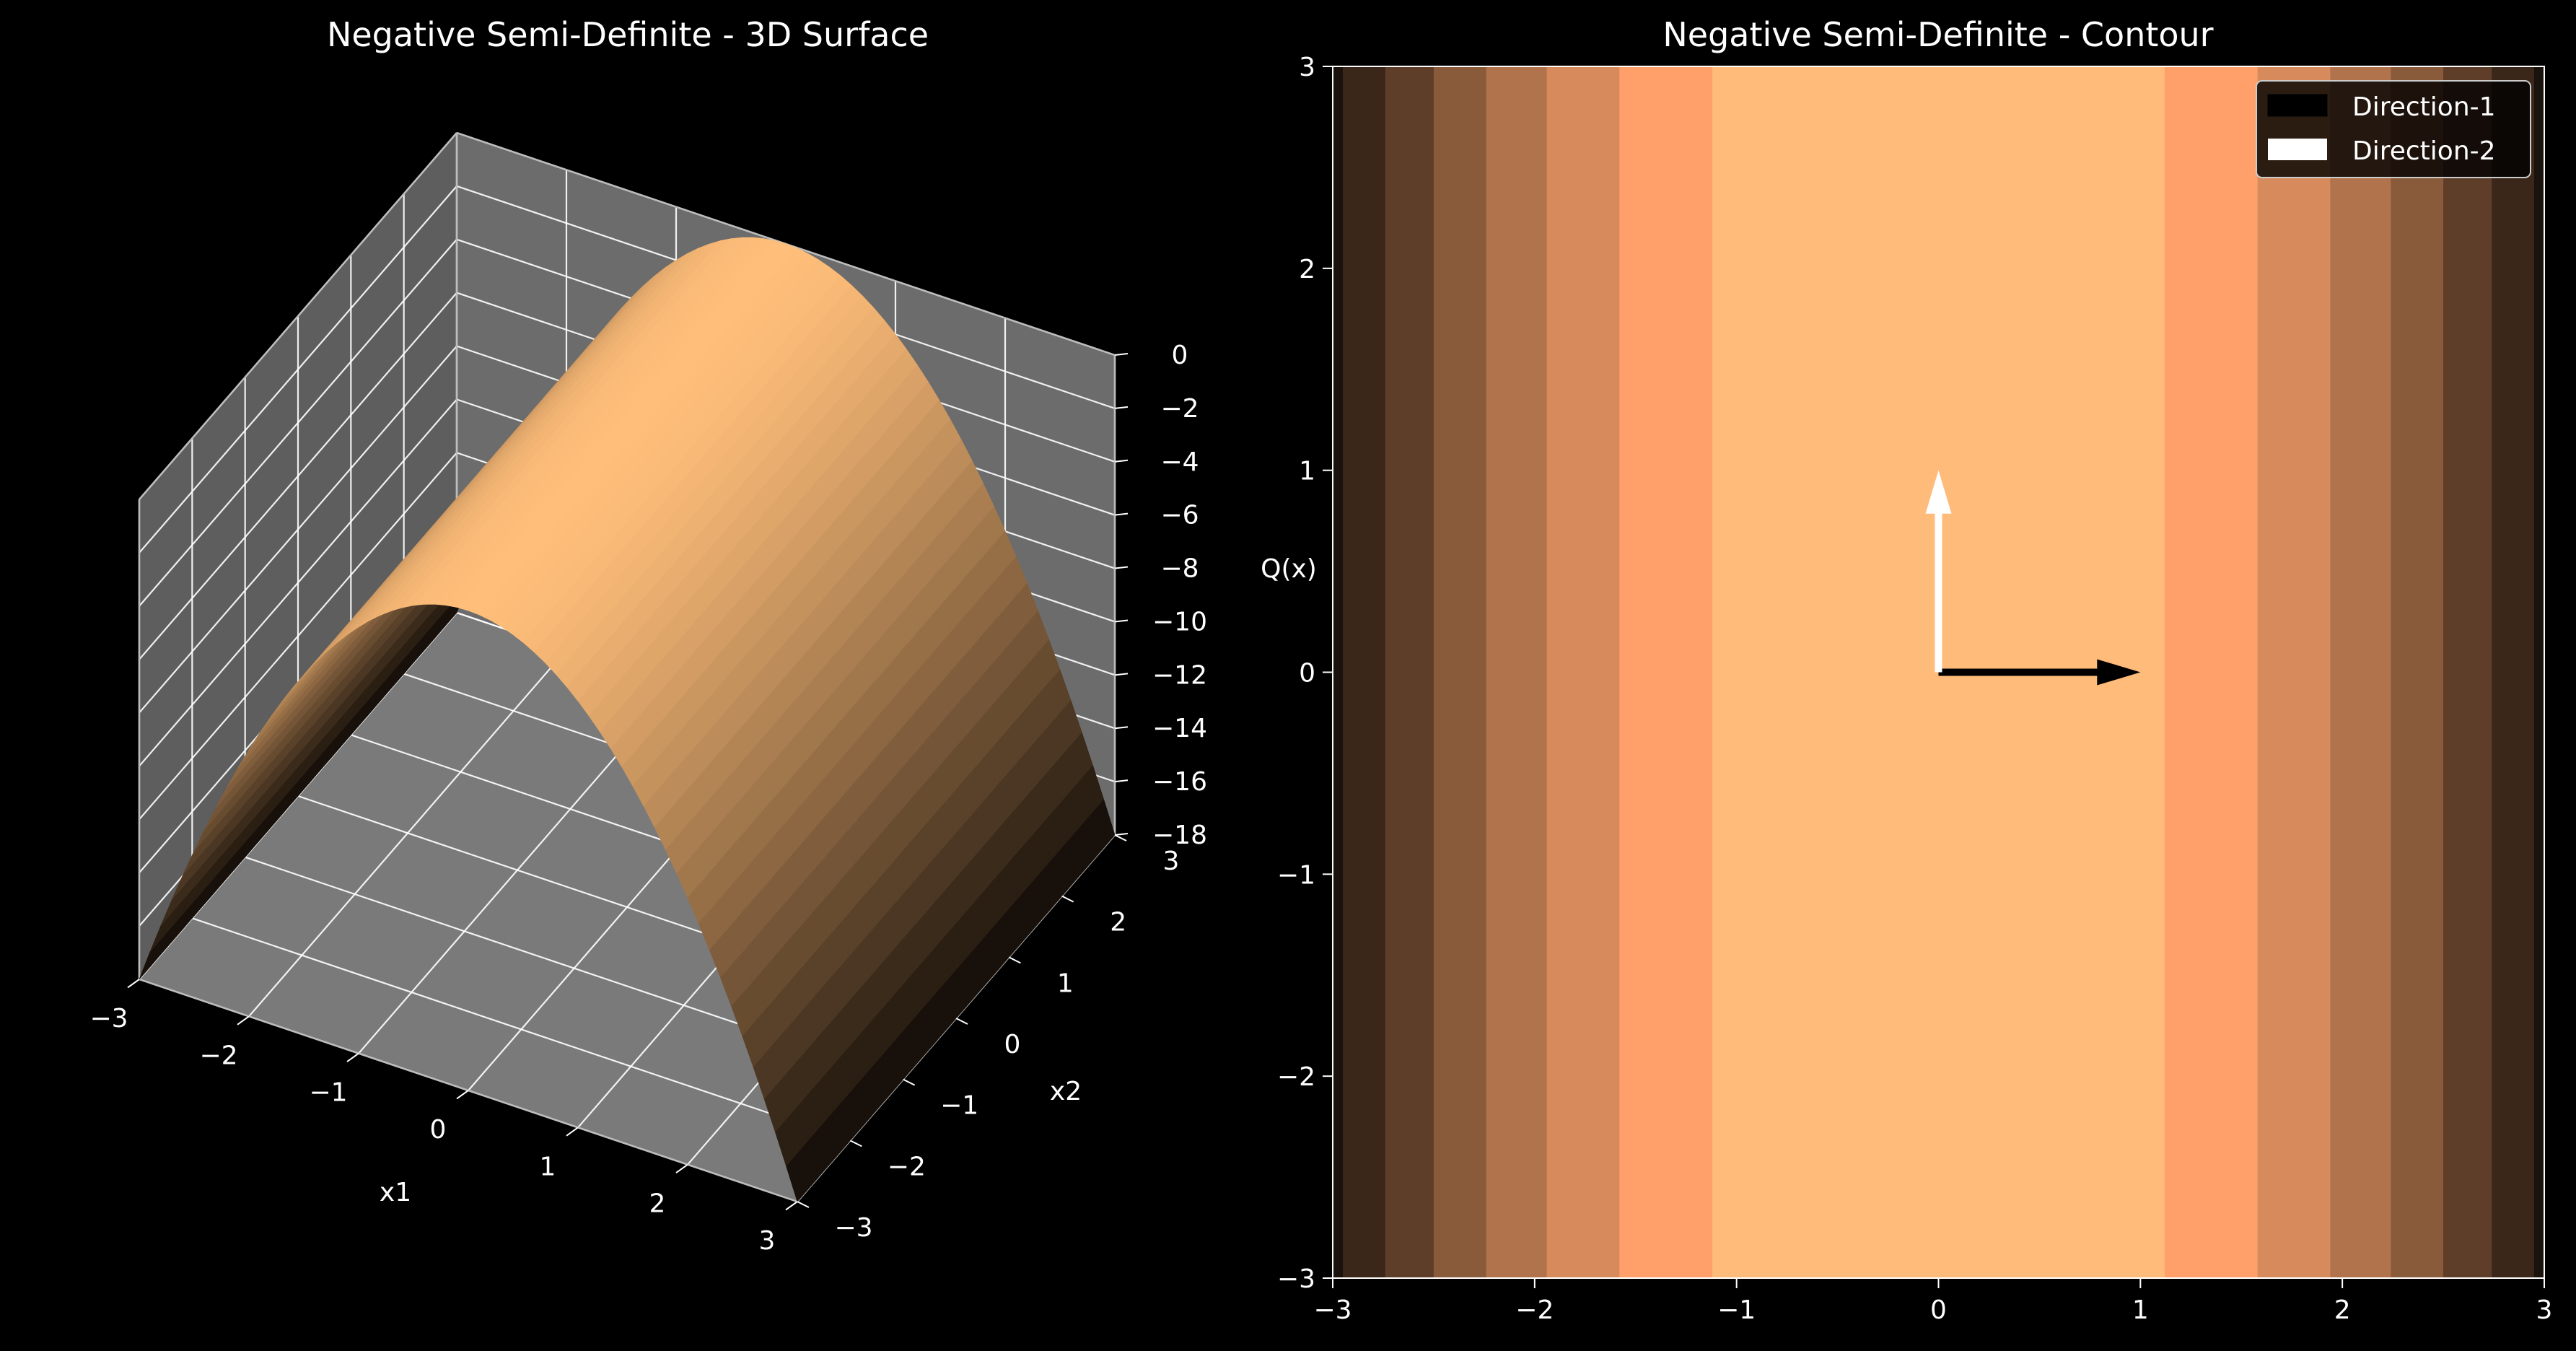 This screenshot has height=1351, width=2576. I want to click on z-axis-label: Q(x), so click(1289, 569).